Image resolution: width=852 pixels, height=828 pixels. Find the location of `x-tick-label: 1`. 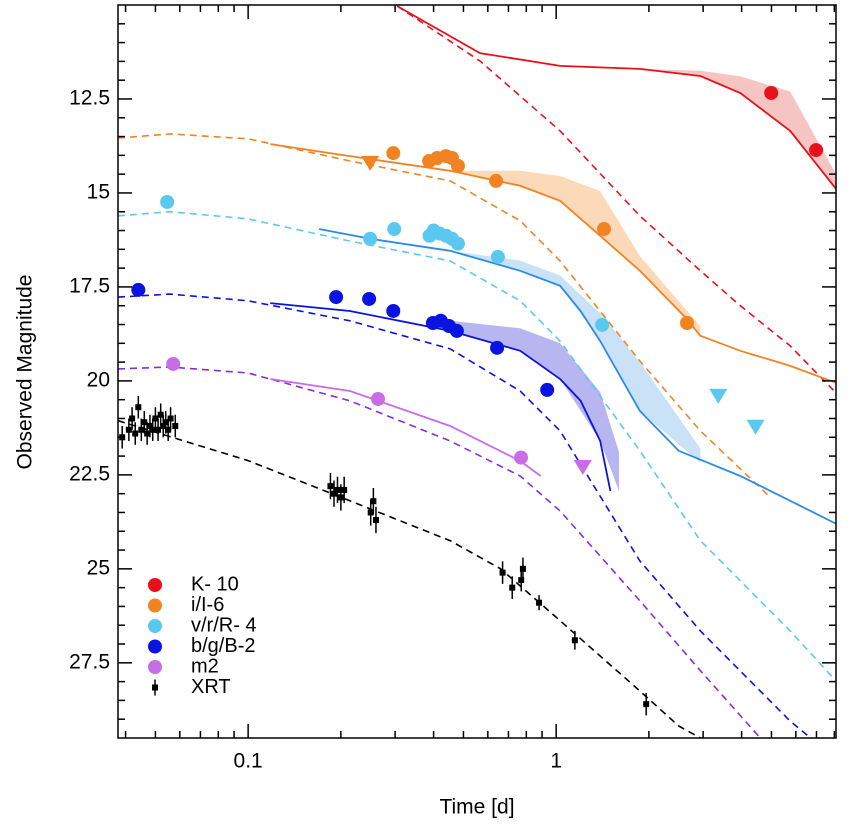

x-tick-label: 1 is located at coordinates (556, 761).